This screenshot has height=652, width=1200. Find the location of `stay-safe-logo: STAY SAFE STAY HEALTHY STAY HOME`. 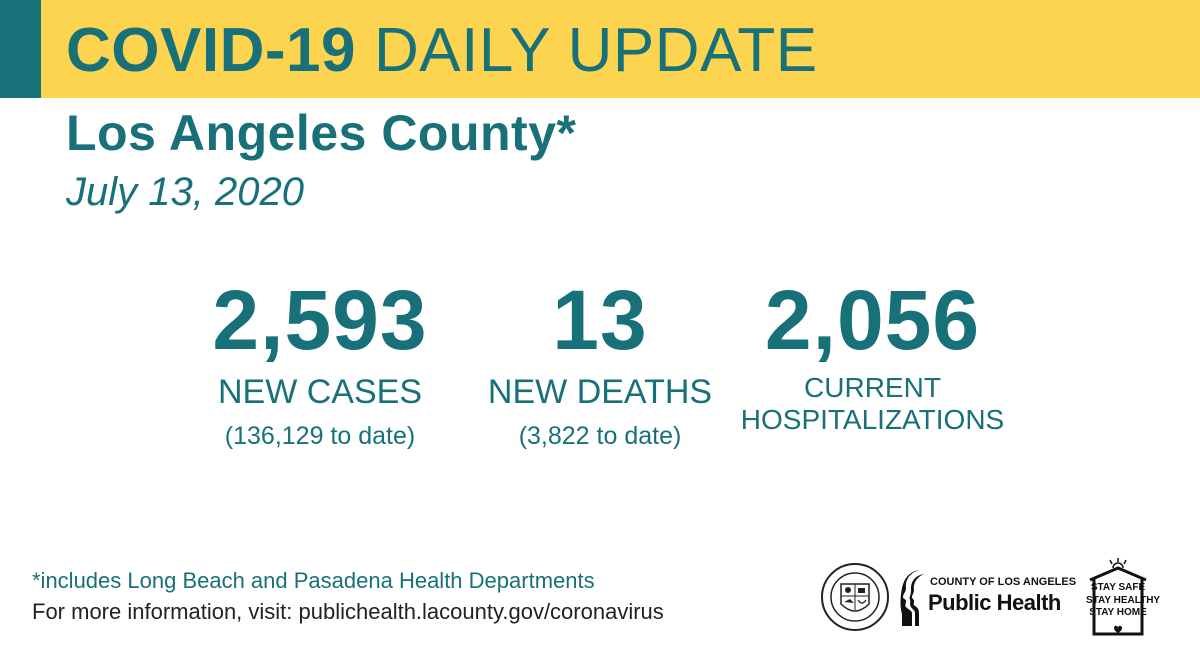

stay-safe-logo: STAY SAFE STAY HEALTHY STAY HOME is located at coordinates (1123, 598).